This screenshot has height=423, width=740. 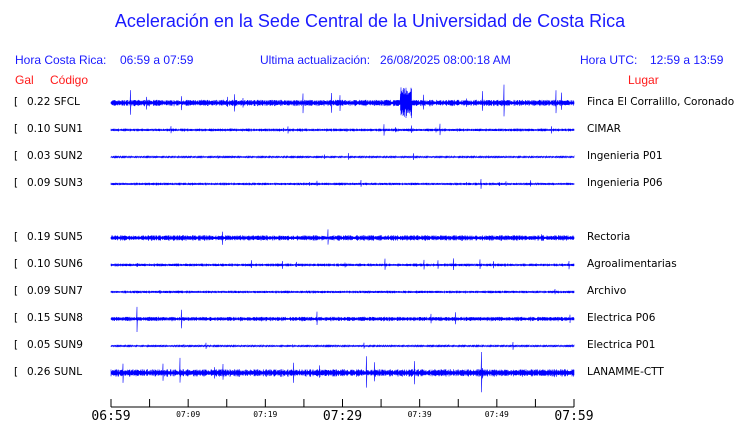 I want to click on station-place: Archivo, so click(x=607, y=291).